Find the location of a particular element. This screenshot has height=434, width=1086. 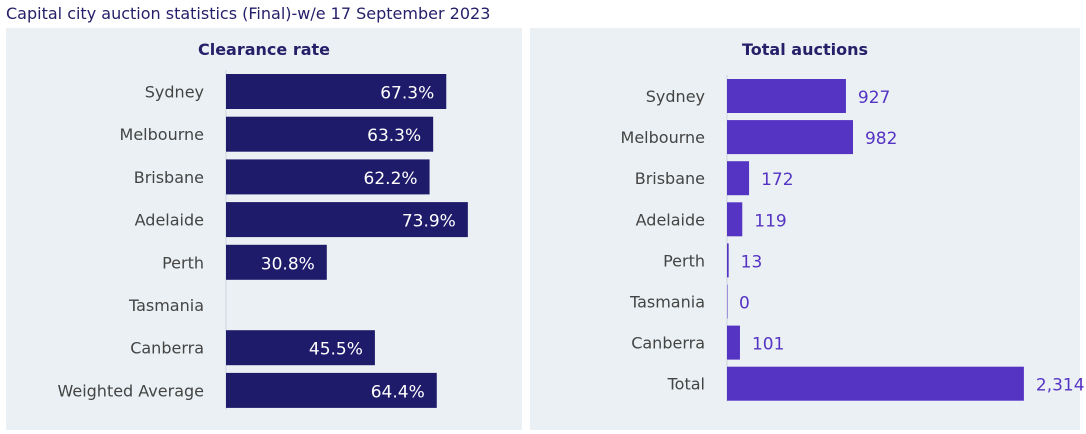

clearance-label-melbourne: 63.3% is located at coordinates (394, 136).